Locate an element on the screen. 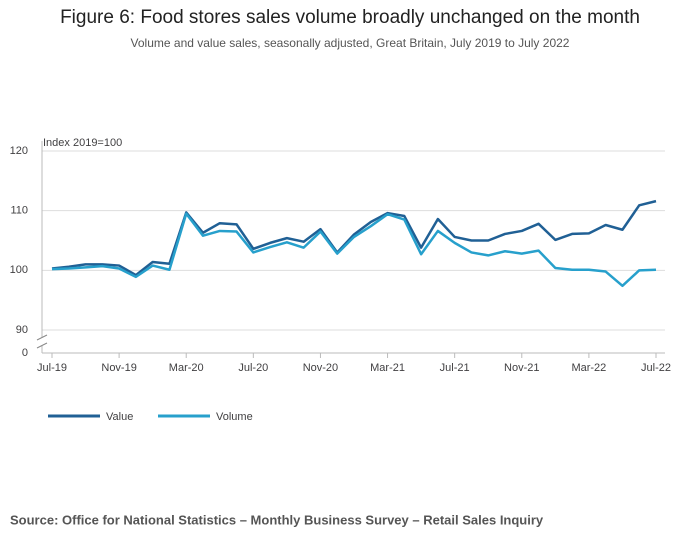 The width and height of the screenshot is (700, 549). y-tick-label: 100 is located at coordinates (19, 270).